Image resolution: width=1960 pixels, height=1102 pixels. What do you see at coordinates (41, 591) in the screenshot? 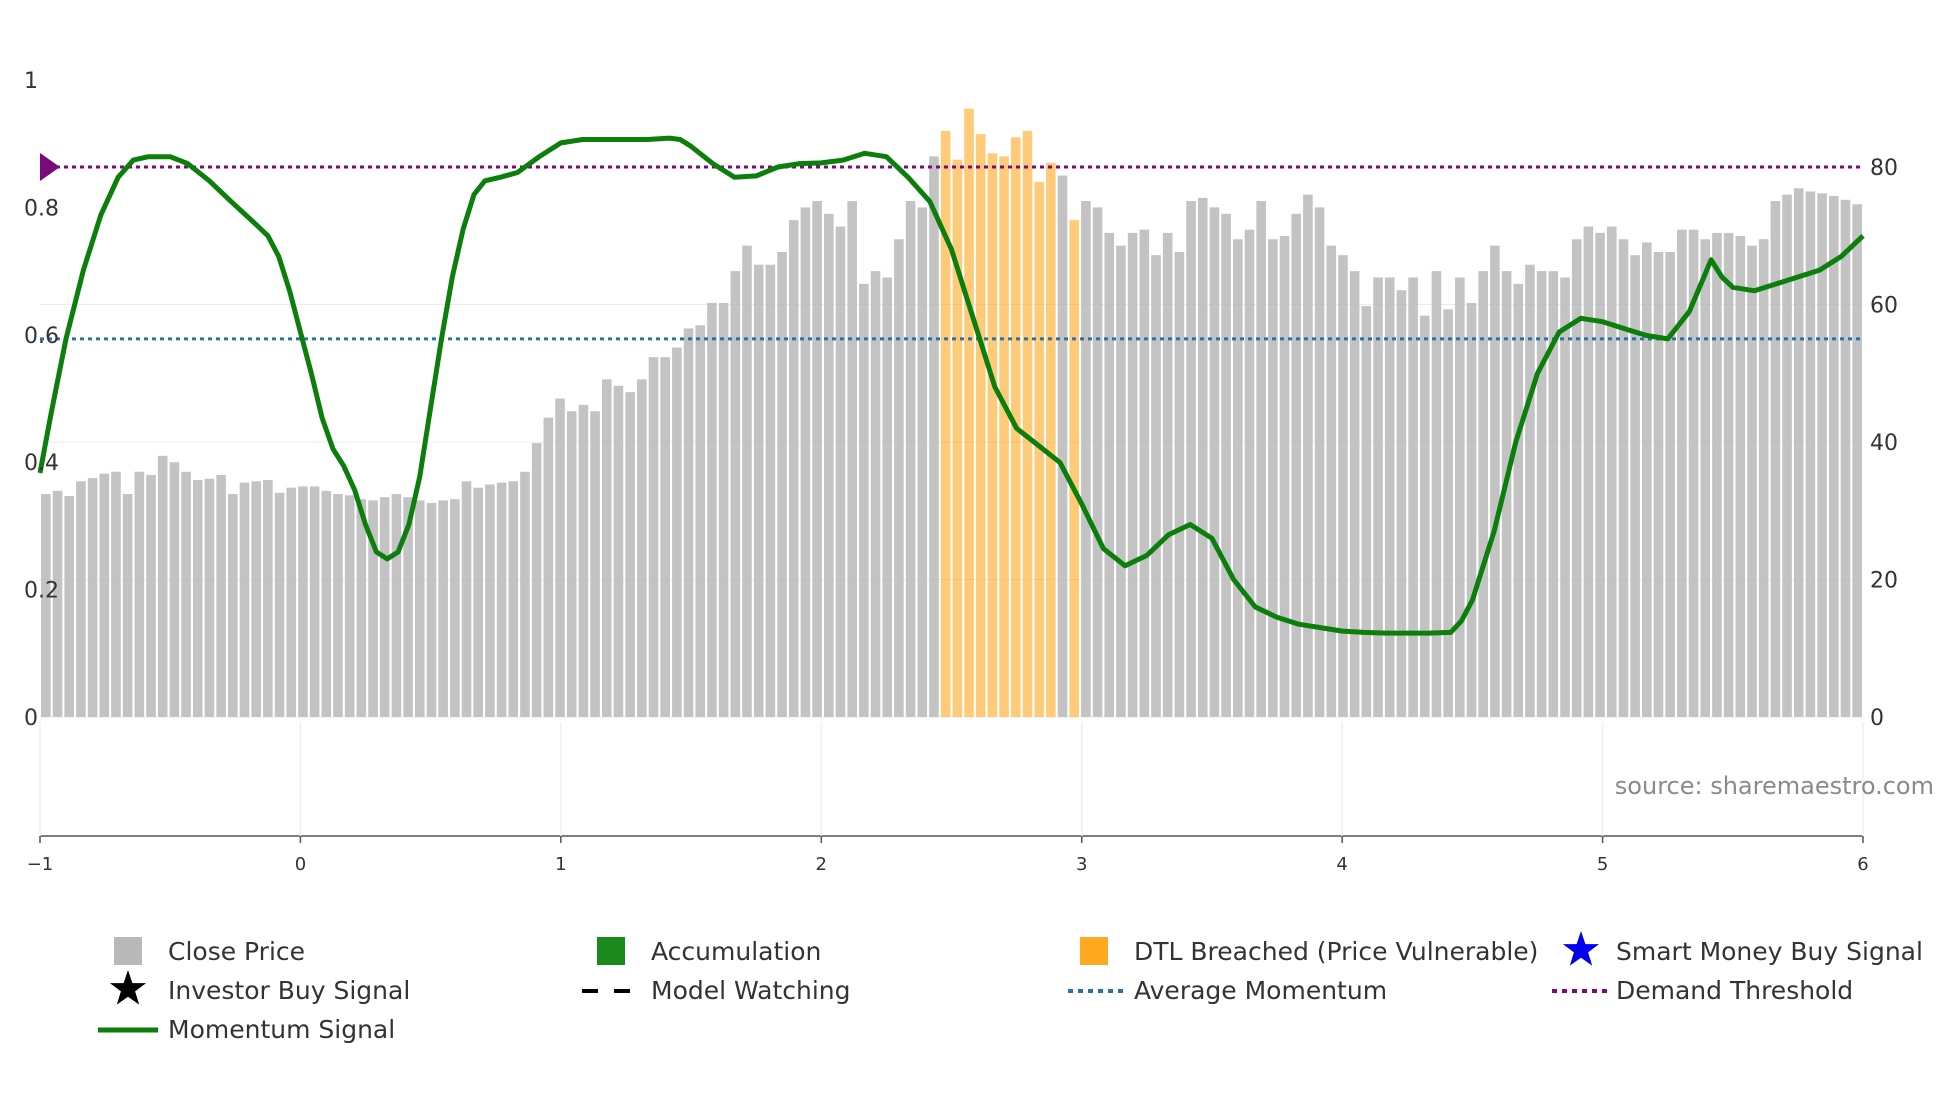
I see `left-axis-tick: 0.2` at bounding box center [41, 591].